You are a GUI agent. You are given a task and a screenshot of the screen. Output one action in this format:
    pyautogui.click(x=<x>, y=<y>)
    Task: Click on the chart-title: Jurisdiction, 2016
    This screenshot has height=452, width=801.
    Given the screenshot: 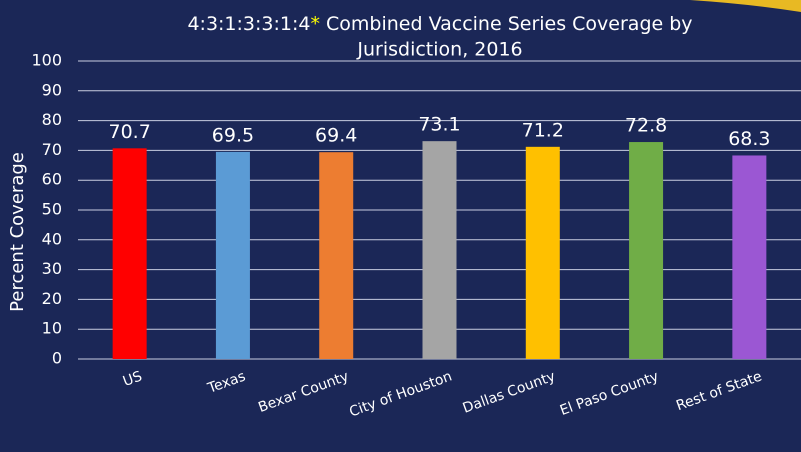 What is the action you would take?
    pyautogui.click(x=439, y=50)
    